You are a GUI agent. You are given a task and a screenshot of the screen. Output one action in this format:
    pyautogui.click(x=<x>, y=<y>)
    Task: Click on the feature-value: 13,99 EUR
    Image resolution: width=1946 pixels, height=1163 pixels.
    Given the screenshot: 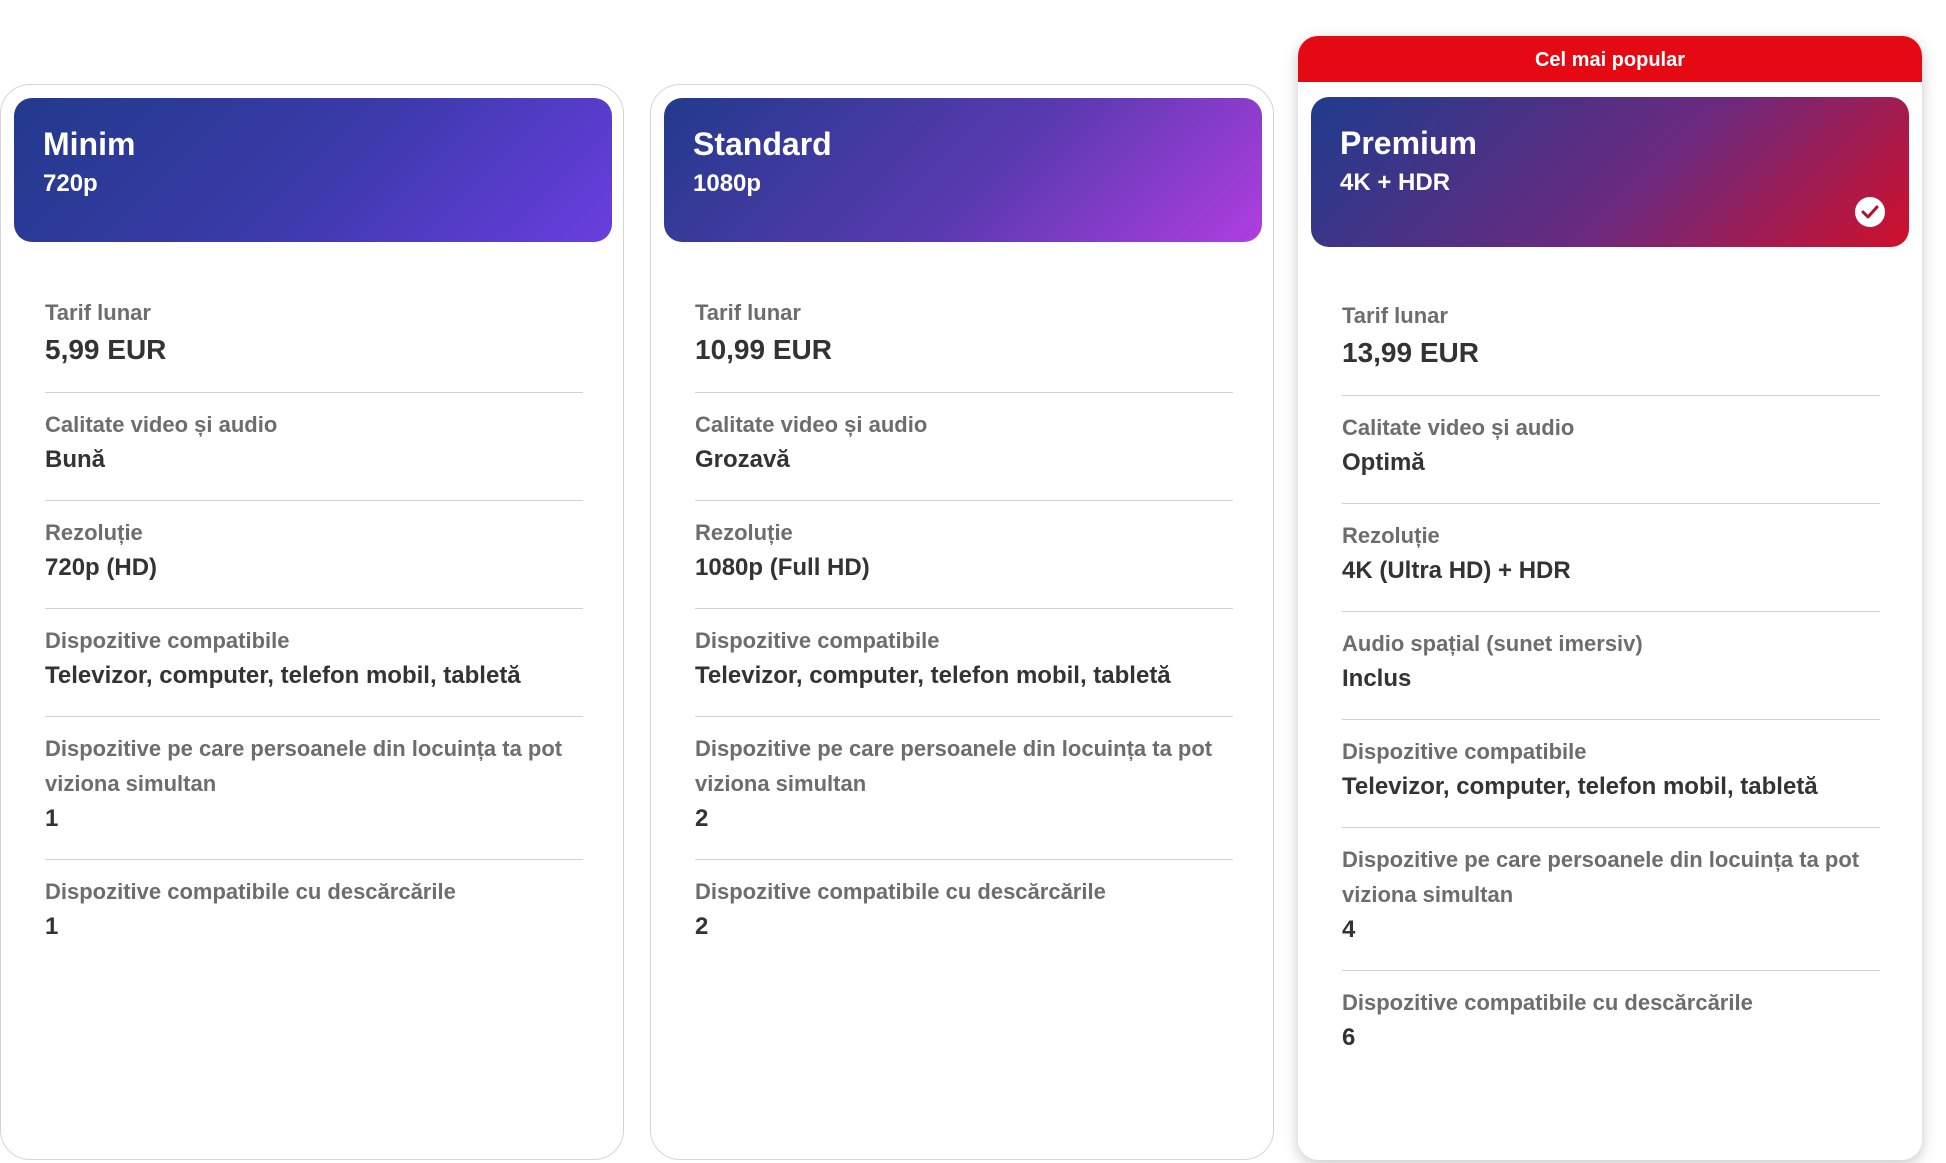 What is the action you would take?
    pyautogui.click(x=1410, y=352)
    